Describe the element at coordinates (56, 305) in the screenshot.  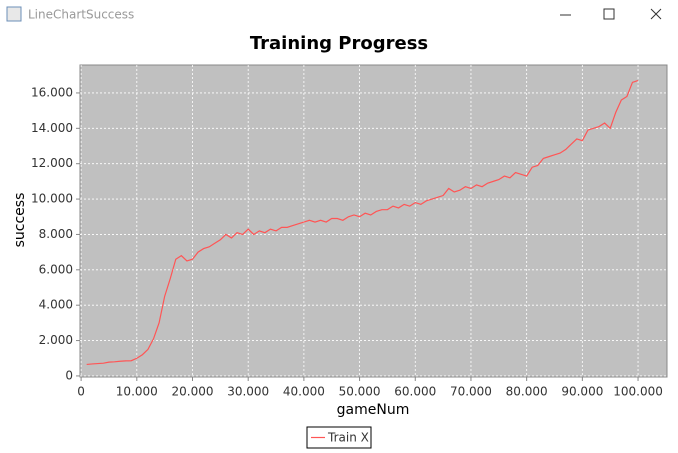
I see `y-tick-label: 4.000` at that location.